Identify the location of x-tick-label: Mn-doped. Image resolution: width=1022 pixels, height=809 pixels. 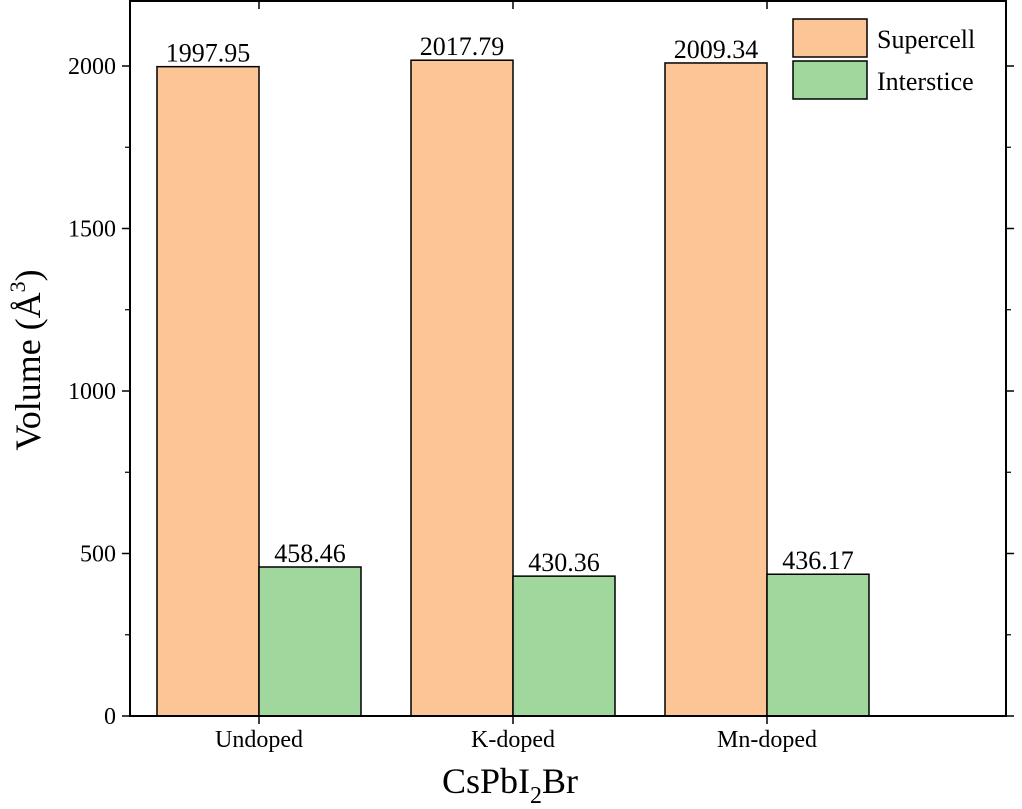
(767, 740).